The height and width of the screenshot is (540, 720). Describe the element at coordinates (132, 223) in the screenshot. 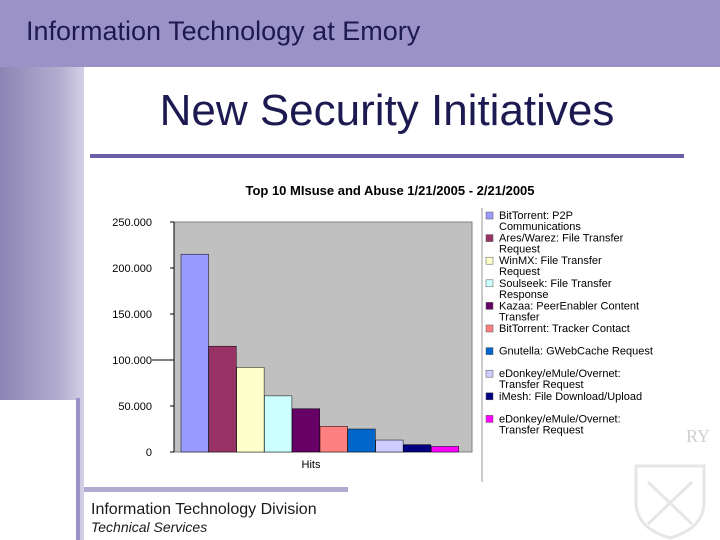

I see `y-tick-label: 250.000` at that location.